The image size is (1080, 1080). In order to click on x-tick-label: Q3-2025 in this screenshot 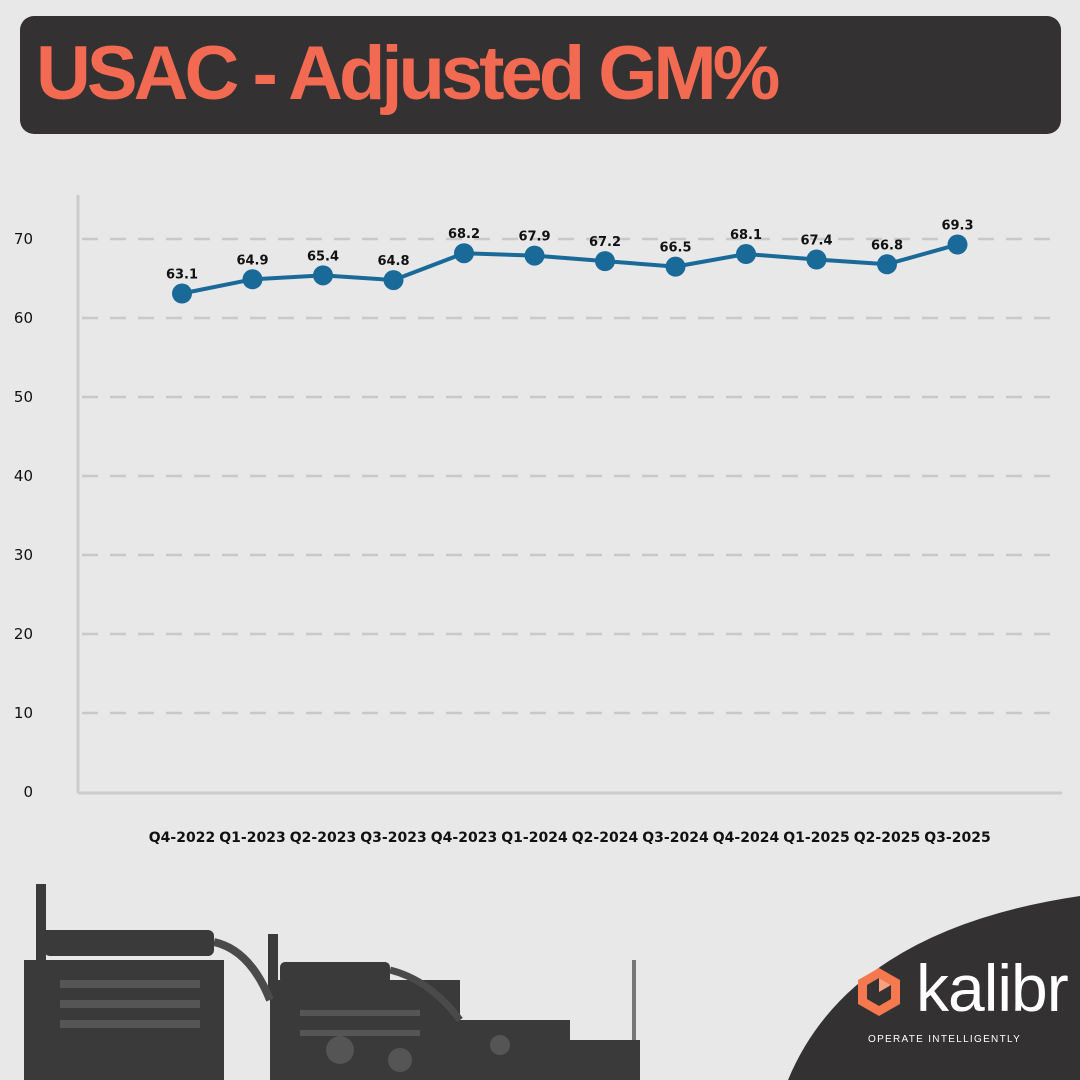, I will do `click(957, 838)`.